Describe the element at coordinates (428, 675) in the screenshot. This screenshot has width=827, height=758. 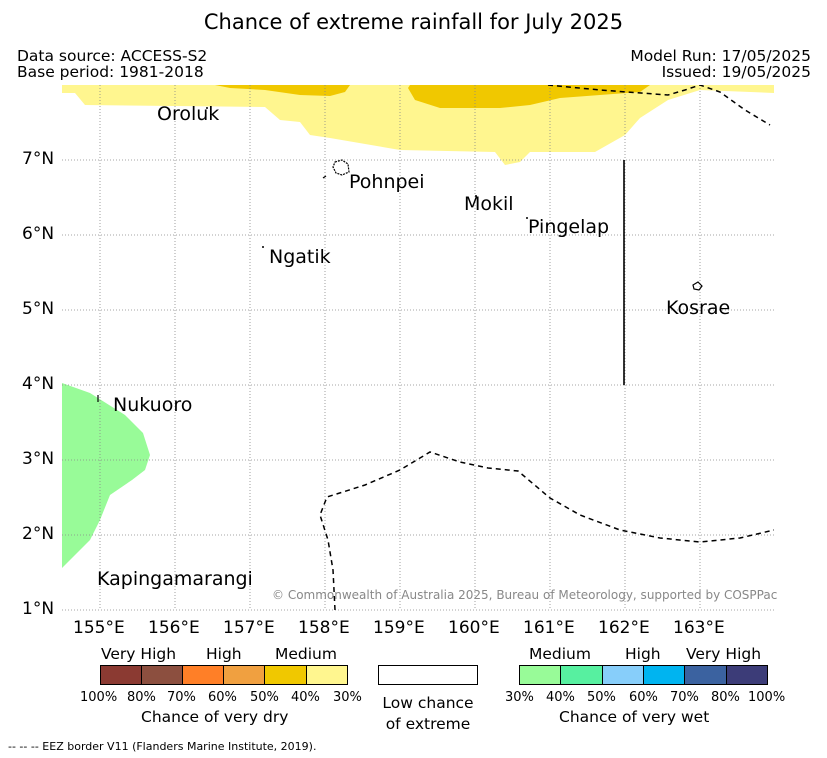
I see `low-chance-swatch` at that location.